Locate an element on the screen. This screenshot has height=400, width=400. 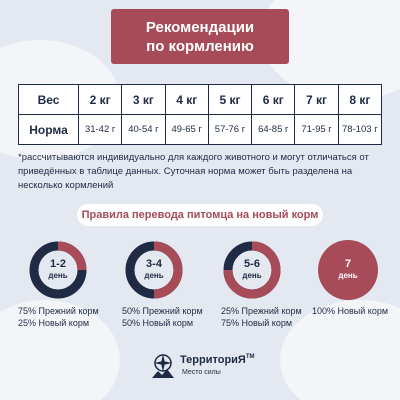
caption-line: 25% Новый корм is located at coordinates (54, 323).